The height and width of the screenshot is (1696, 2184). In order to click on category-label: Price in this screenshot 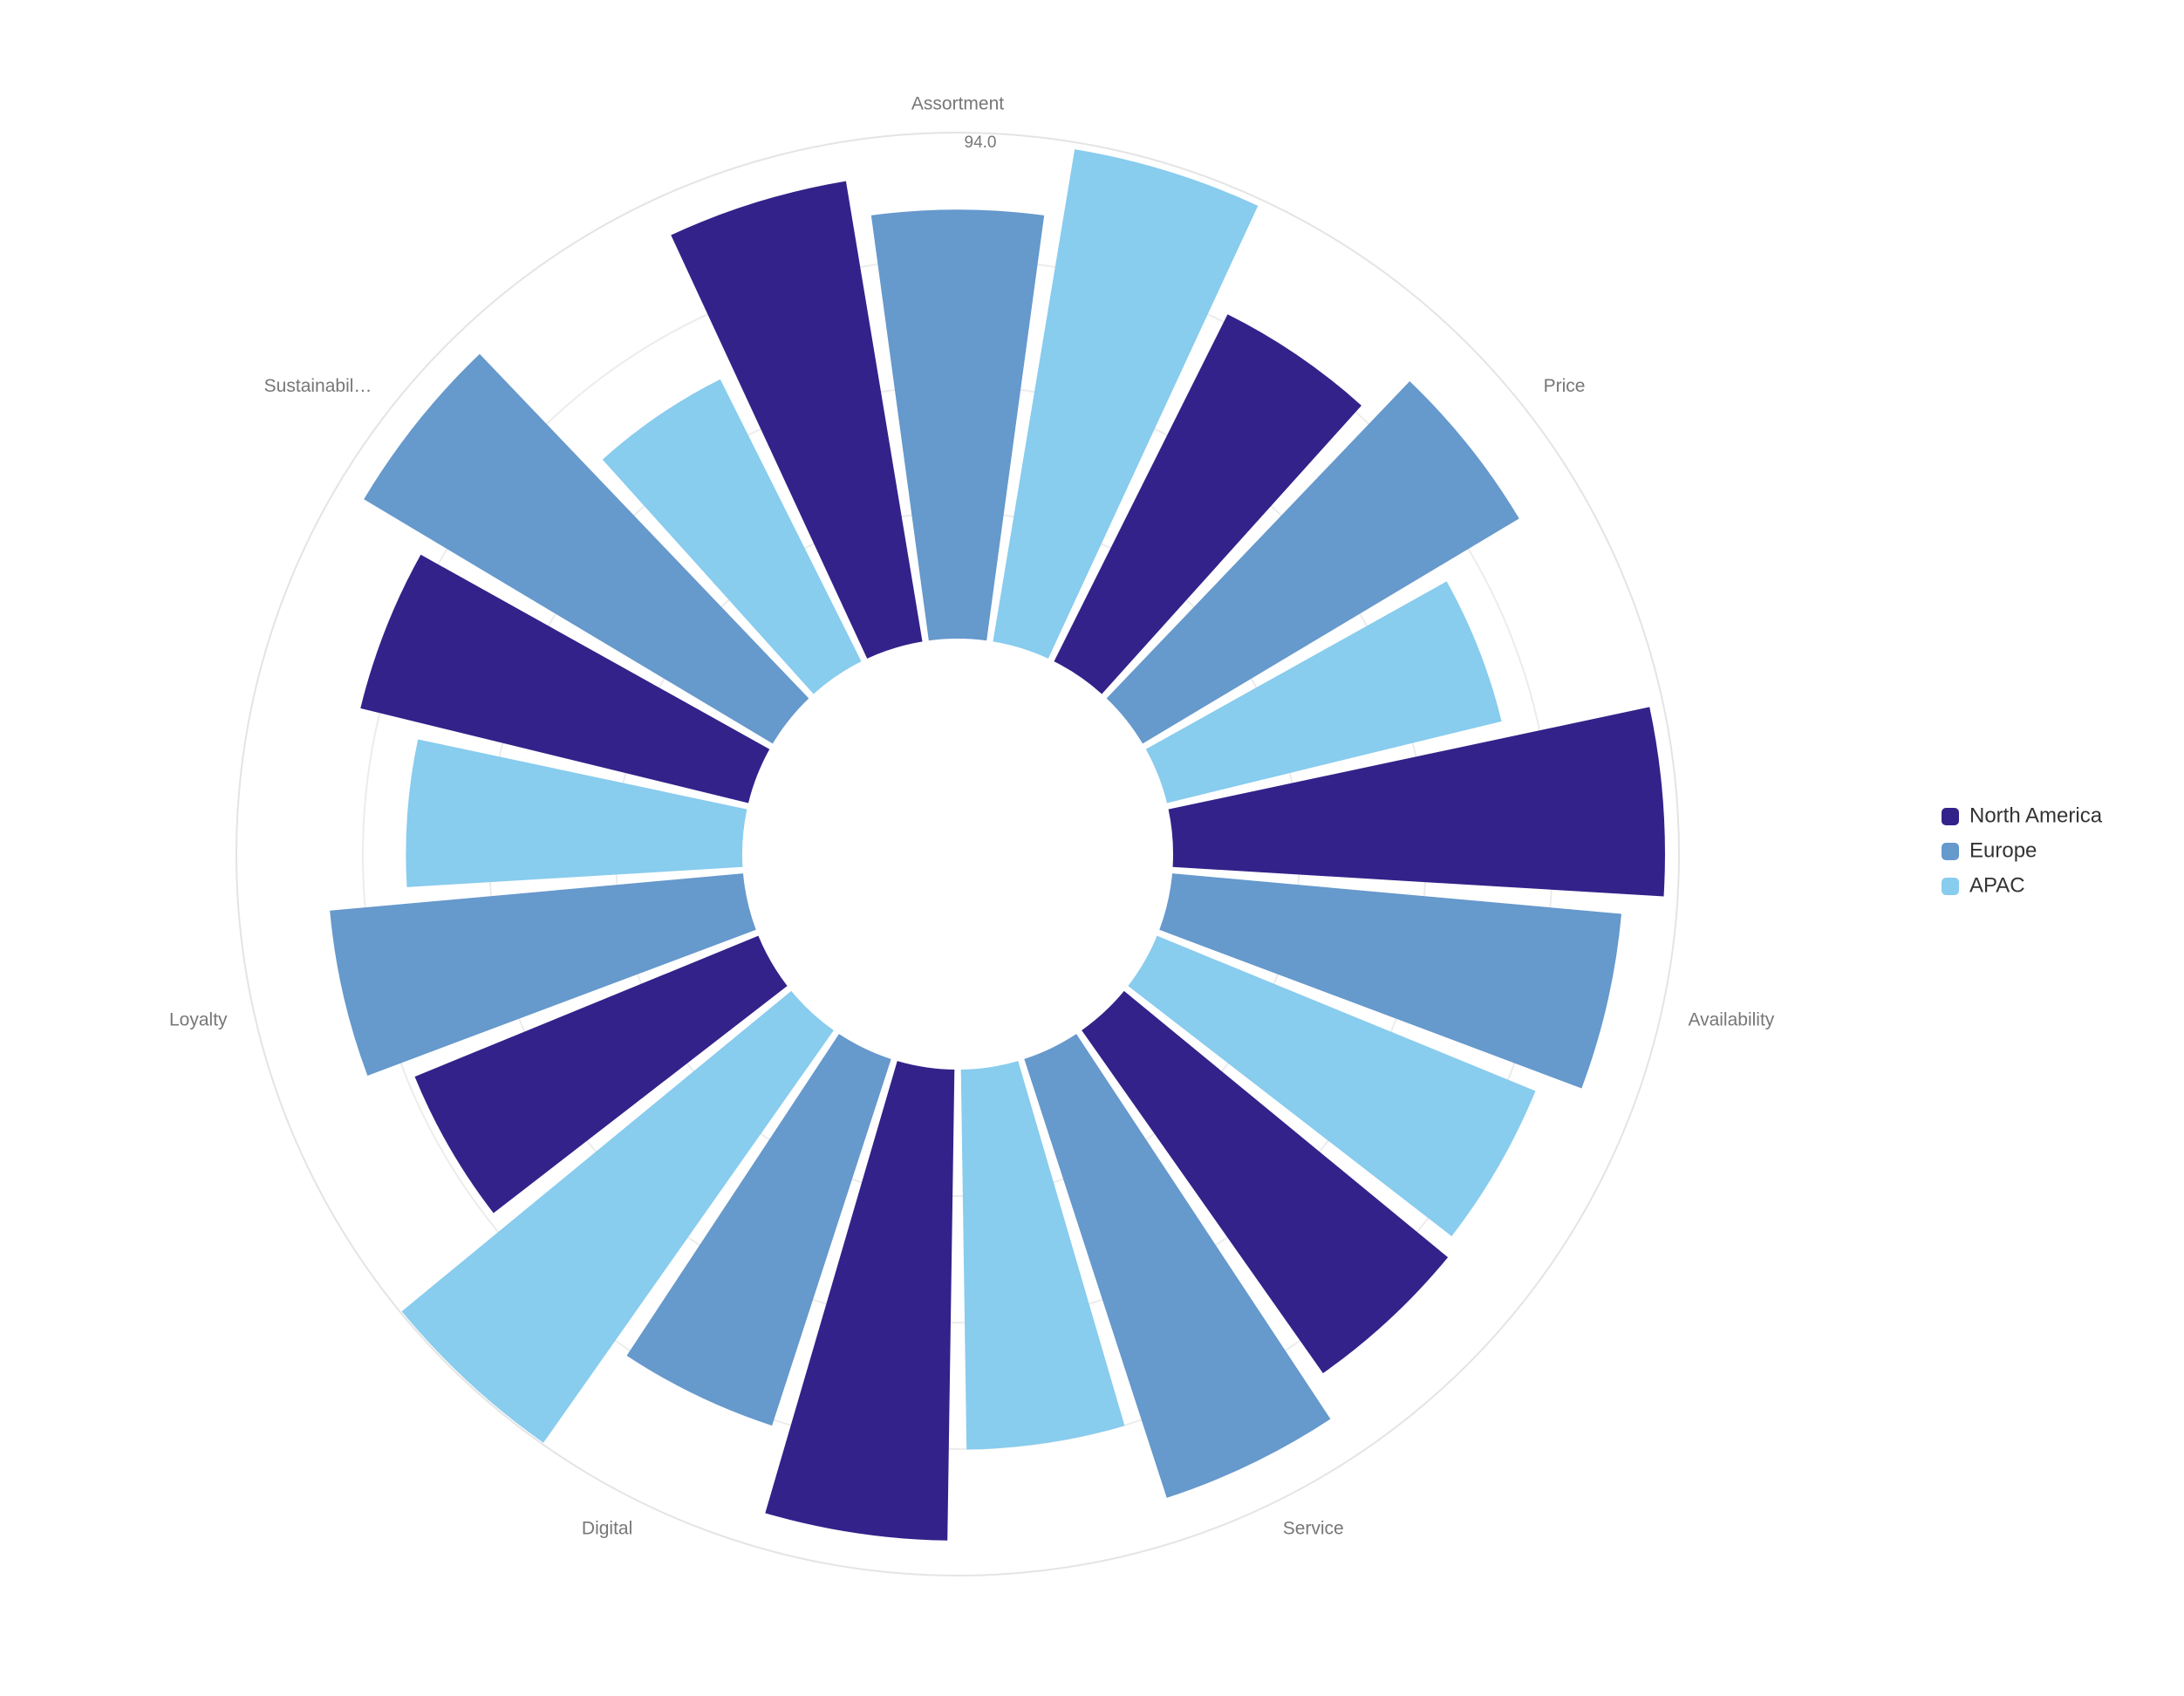, I will do `click(1565, 386)`.